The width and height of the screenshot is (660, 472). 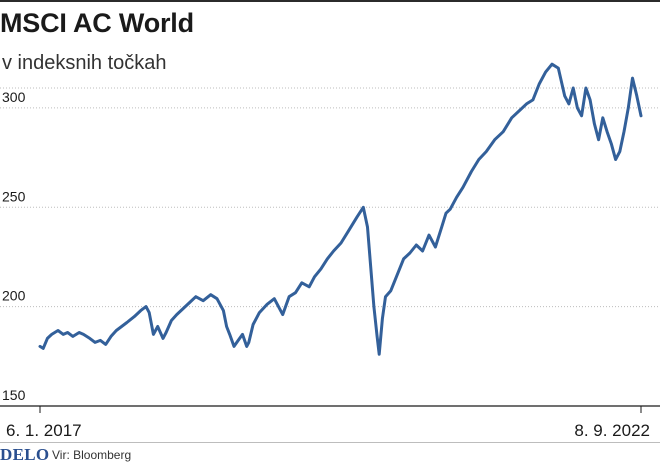 I want to click on y-tick-label-300: 300, so click(x=14, y=97).